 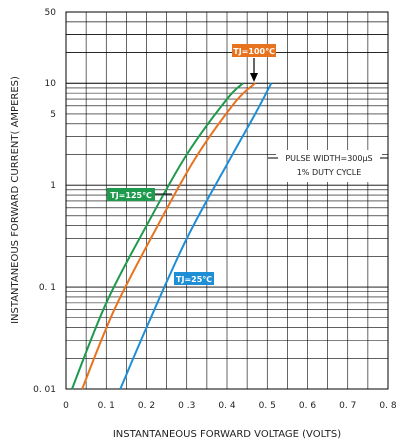 I want to click on x-tick-label: 0 .3, so click(x=186, y=406).